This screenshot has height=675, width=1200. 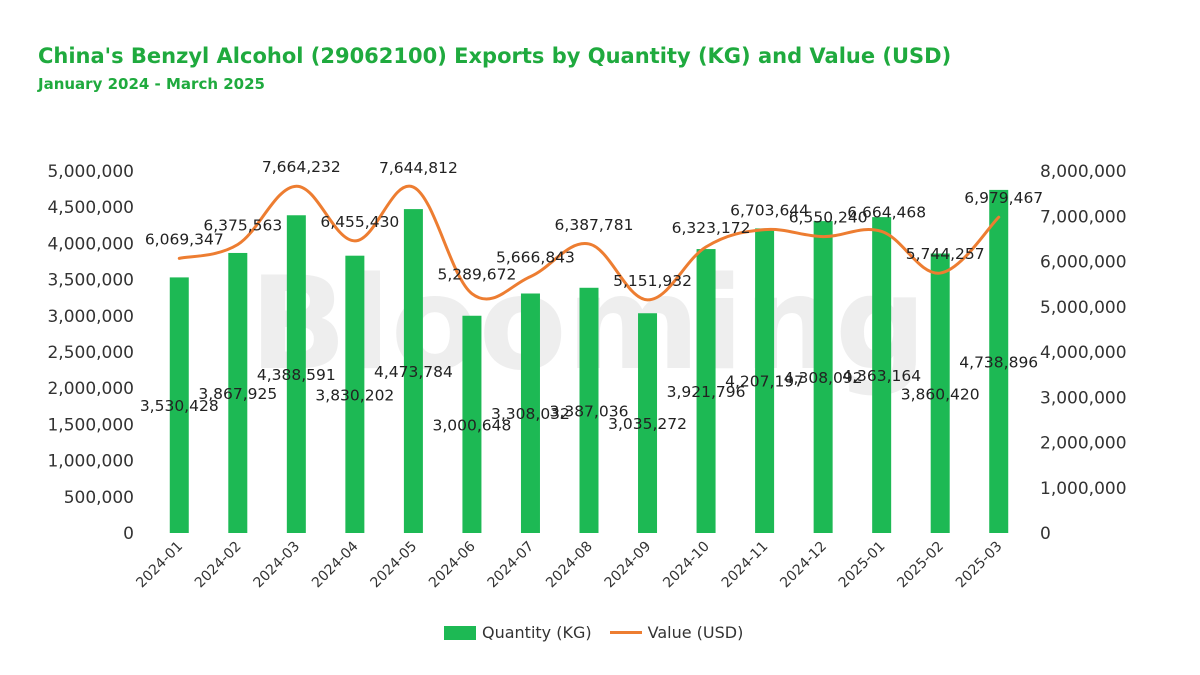 What do you see at coordinates (128, 534) in the screenshot?
I see `y-left-tick-label: 0` at bounding box center [128, 534].